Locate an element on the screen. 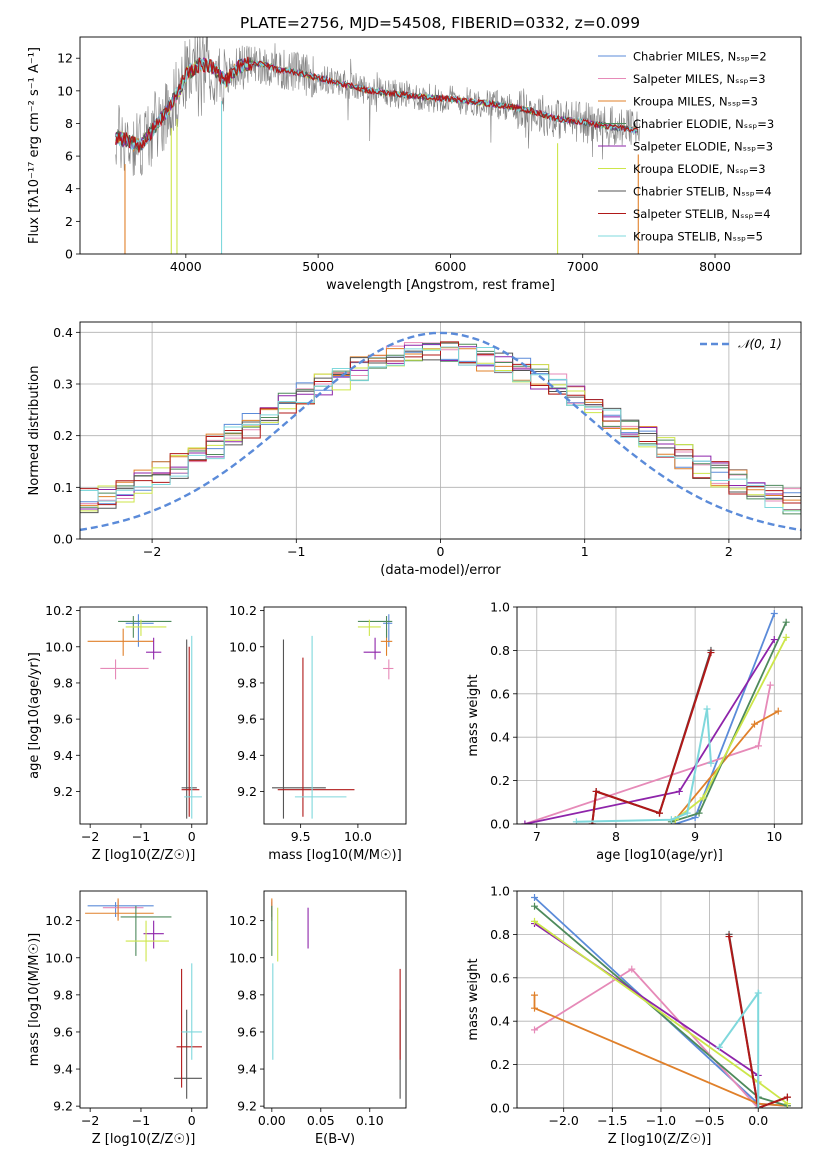  x-tick-label: 4000 is located at coordinates (186, 266).